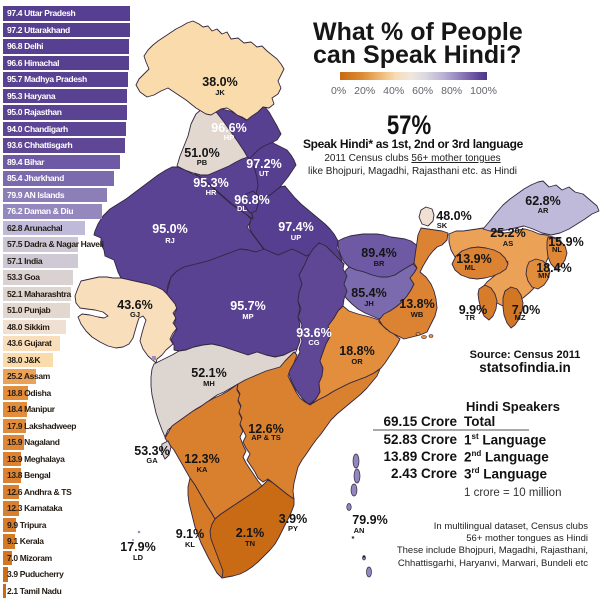 Image resolution: width=602 pixels, height=602 pixels. What do you see at coordinates (242, 208) in the screenshot?
I see `svg-text: DL` at bounding box center [242, 208].